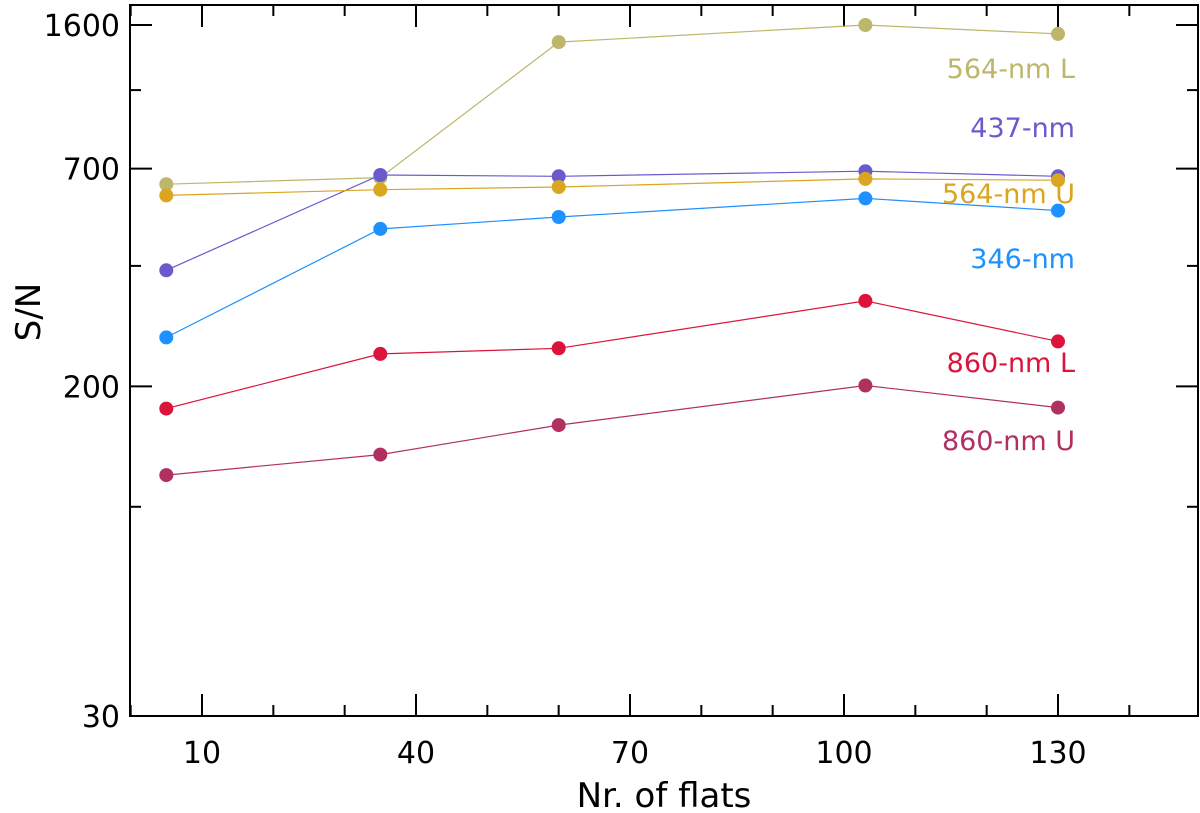  What do you see at coordinates (101, 717) in the screenshot?
I see `y-tick-label: 30` at bounding box center [101, 717].